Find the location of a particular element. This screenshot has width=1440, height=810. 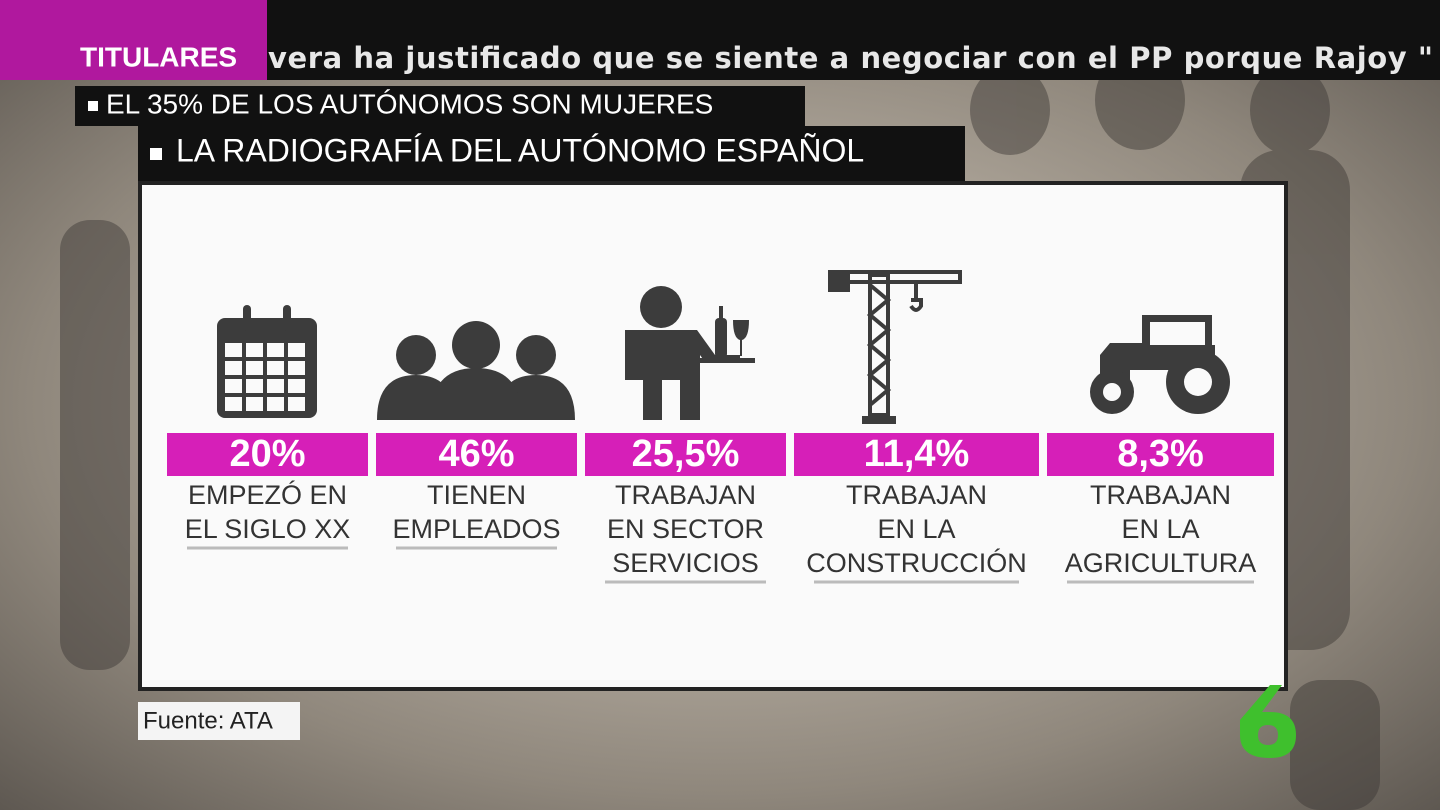

description-line: AGRICULTURA is located at coordinates (1161, 563).